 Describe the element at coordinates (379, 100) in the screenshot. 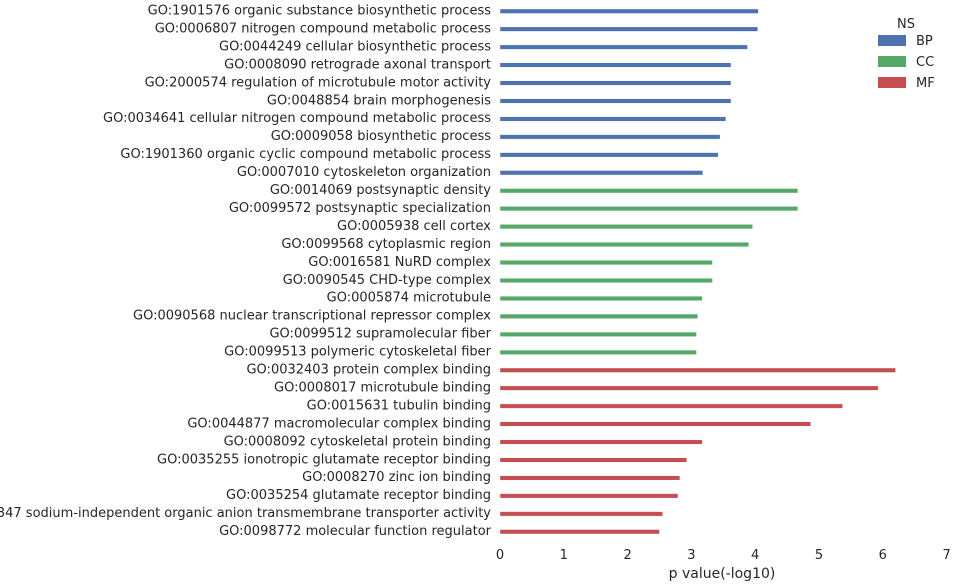

I see `category-label: GO:0048854 brain morphogenesis` at that location.